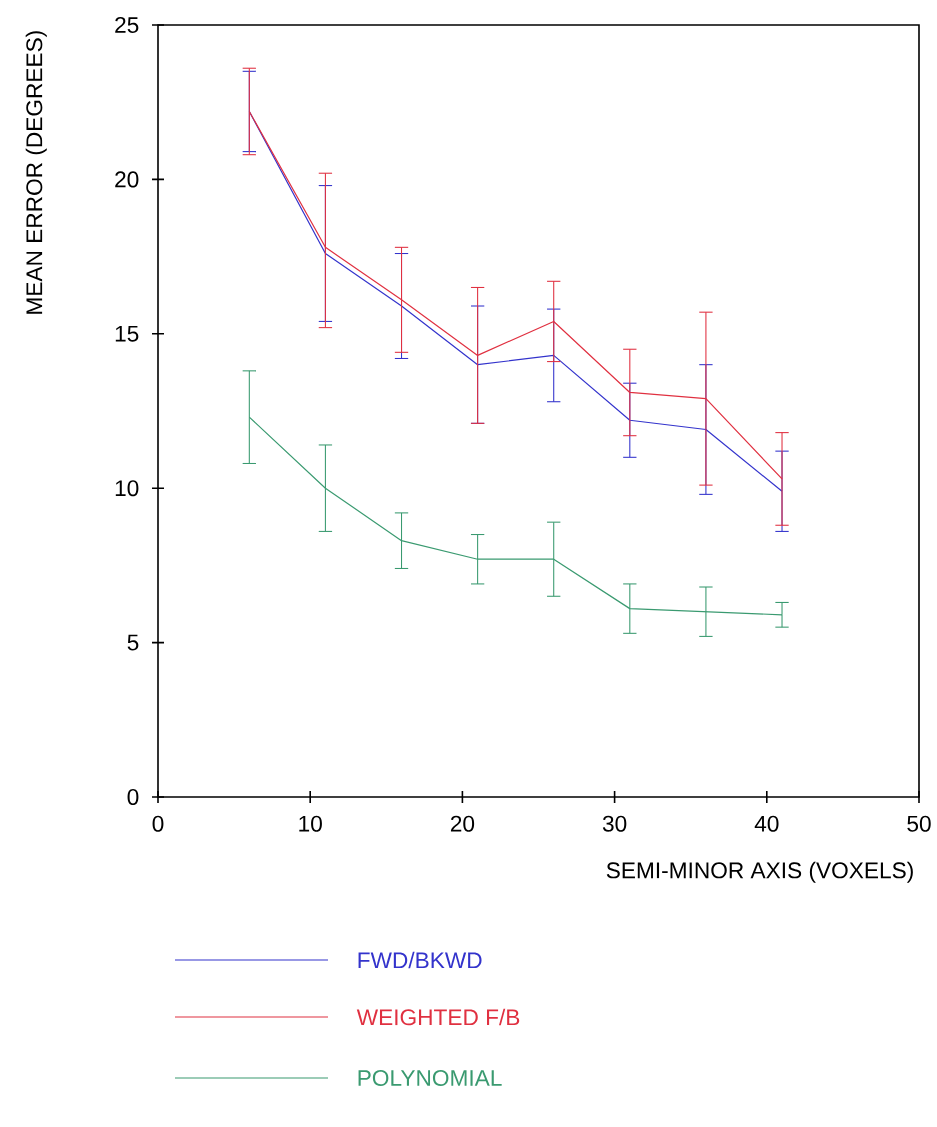 The height and width of the screenshot is (1127, 937). I want to click on x-tick-label: 0, so click(158, 823).